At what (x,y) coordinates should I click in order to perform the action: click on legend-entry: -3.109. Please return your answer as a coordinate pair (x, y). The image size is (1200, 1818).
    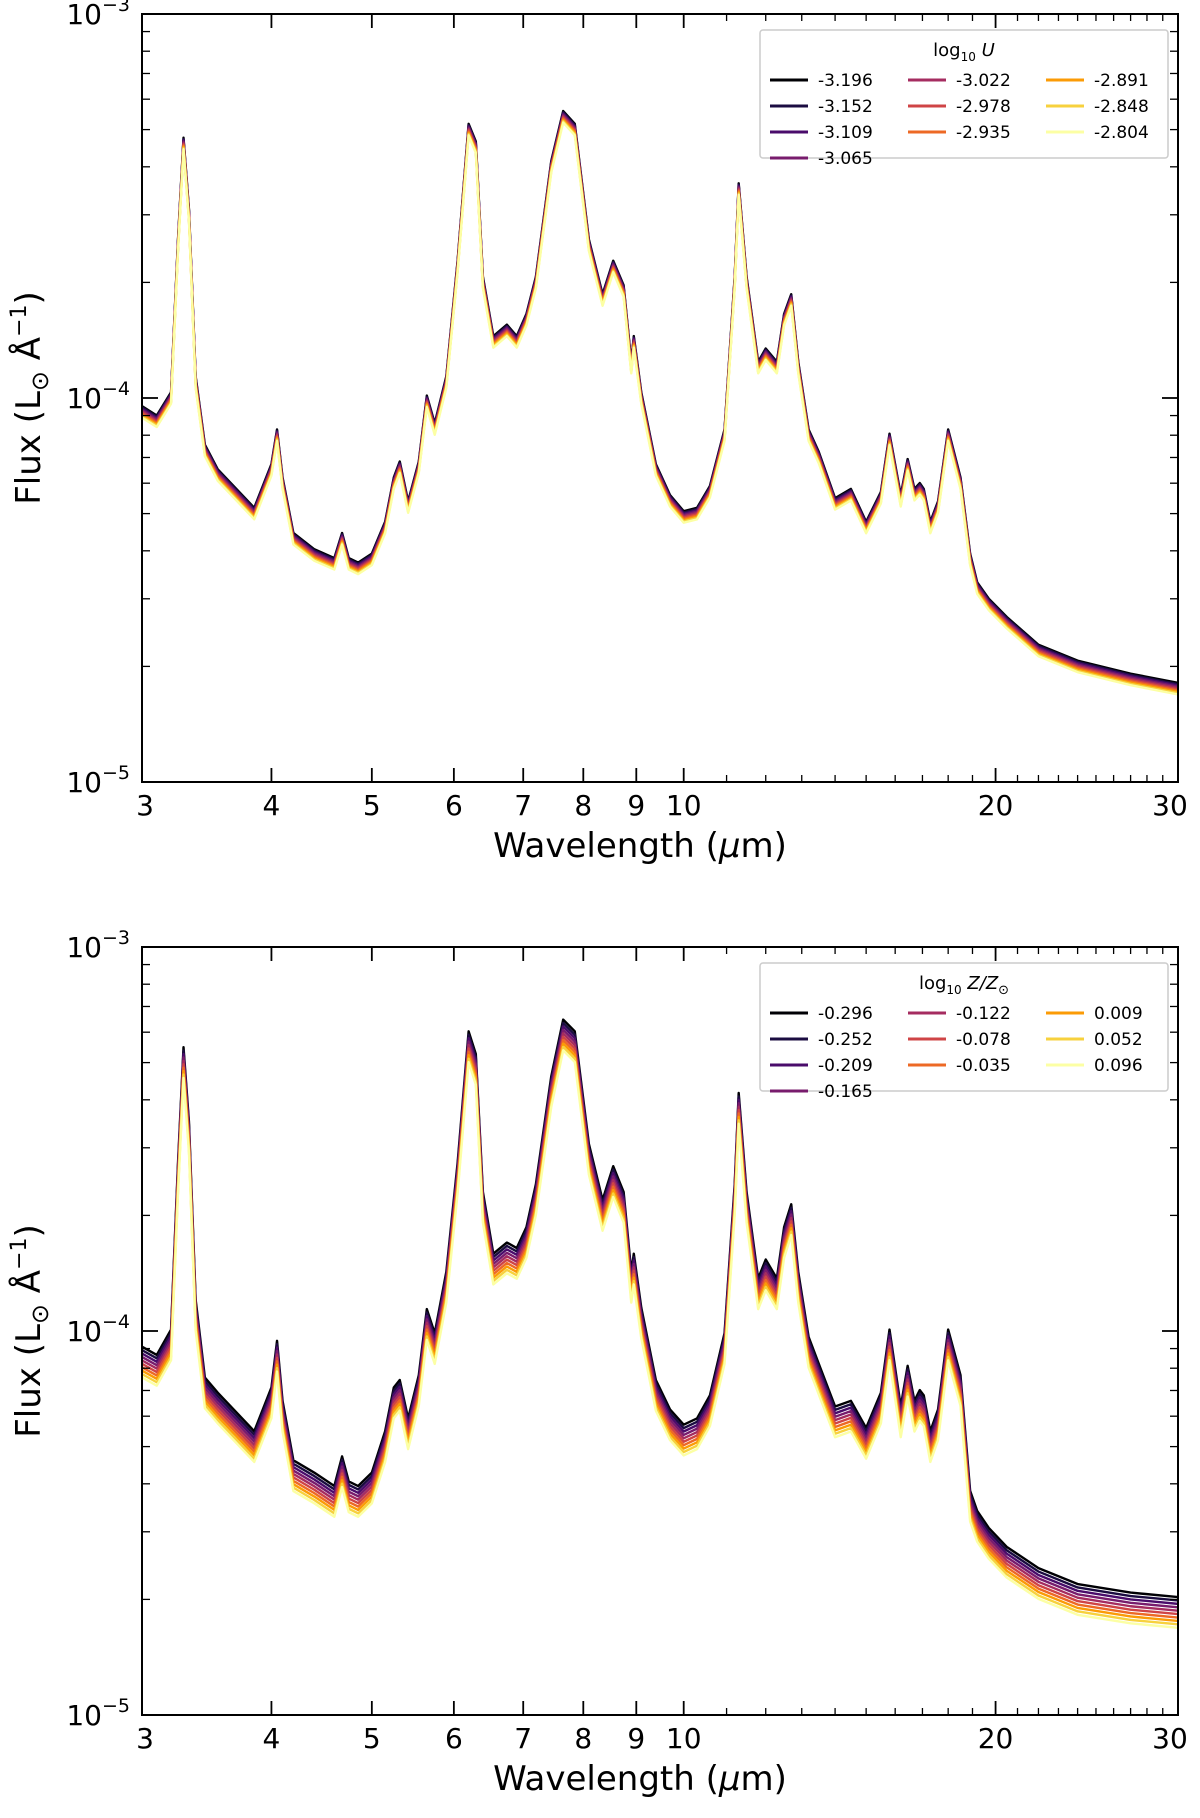
    Looking at the image, I should click on (845, 133).